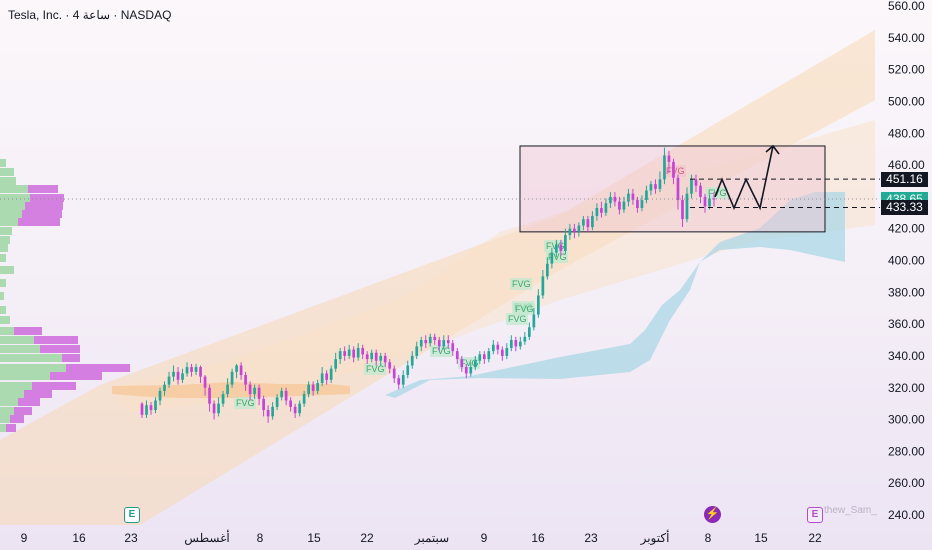 This screenshot has width=932, height=550. What do you see at coordinates (906, 229) in the screenshot?
I see `price-tick-label: 420.00` at bounding box center [906, 229].